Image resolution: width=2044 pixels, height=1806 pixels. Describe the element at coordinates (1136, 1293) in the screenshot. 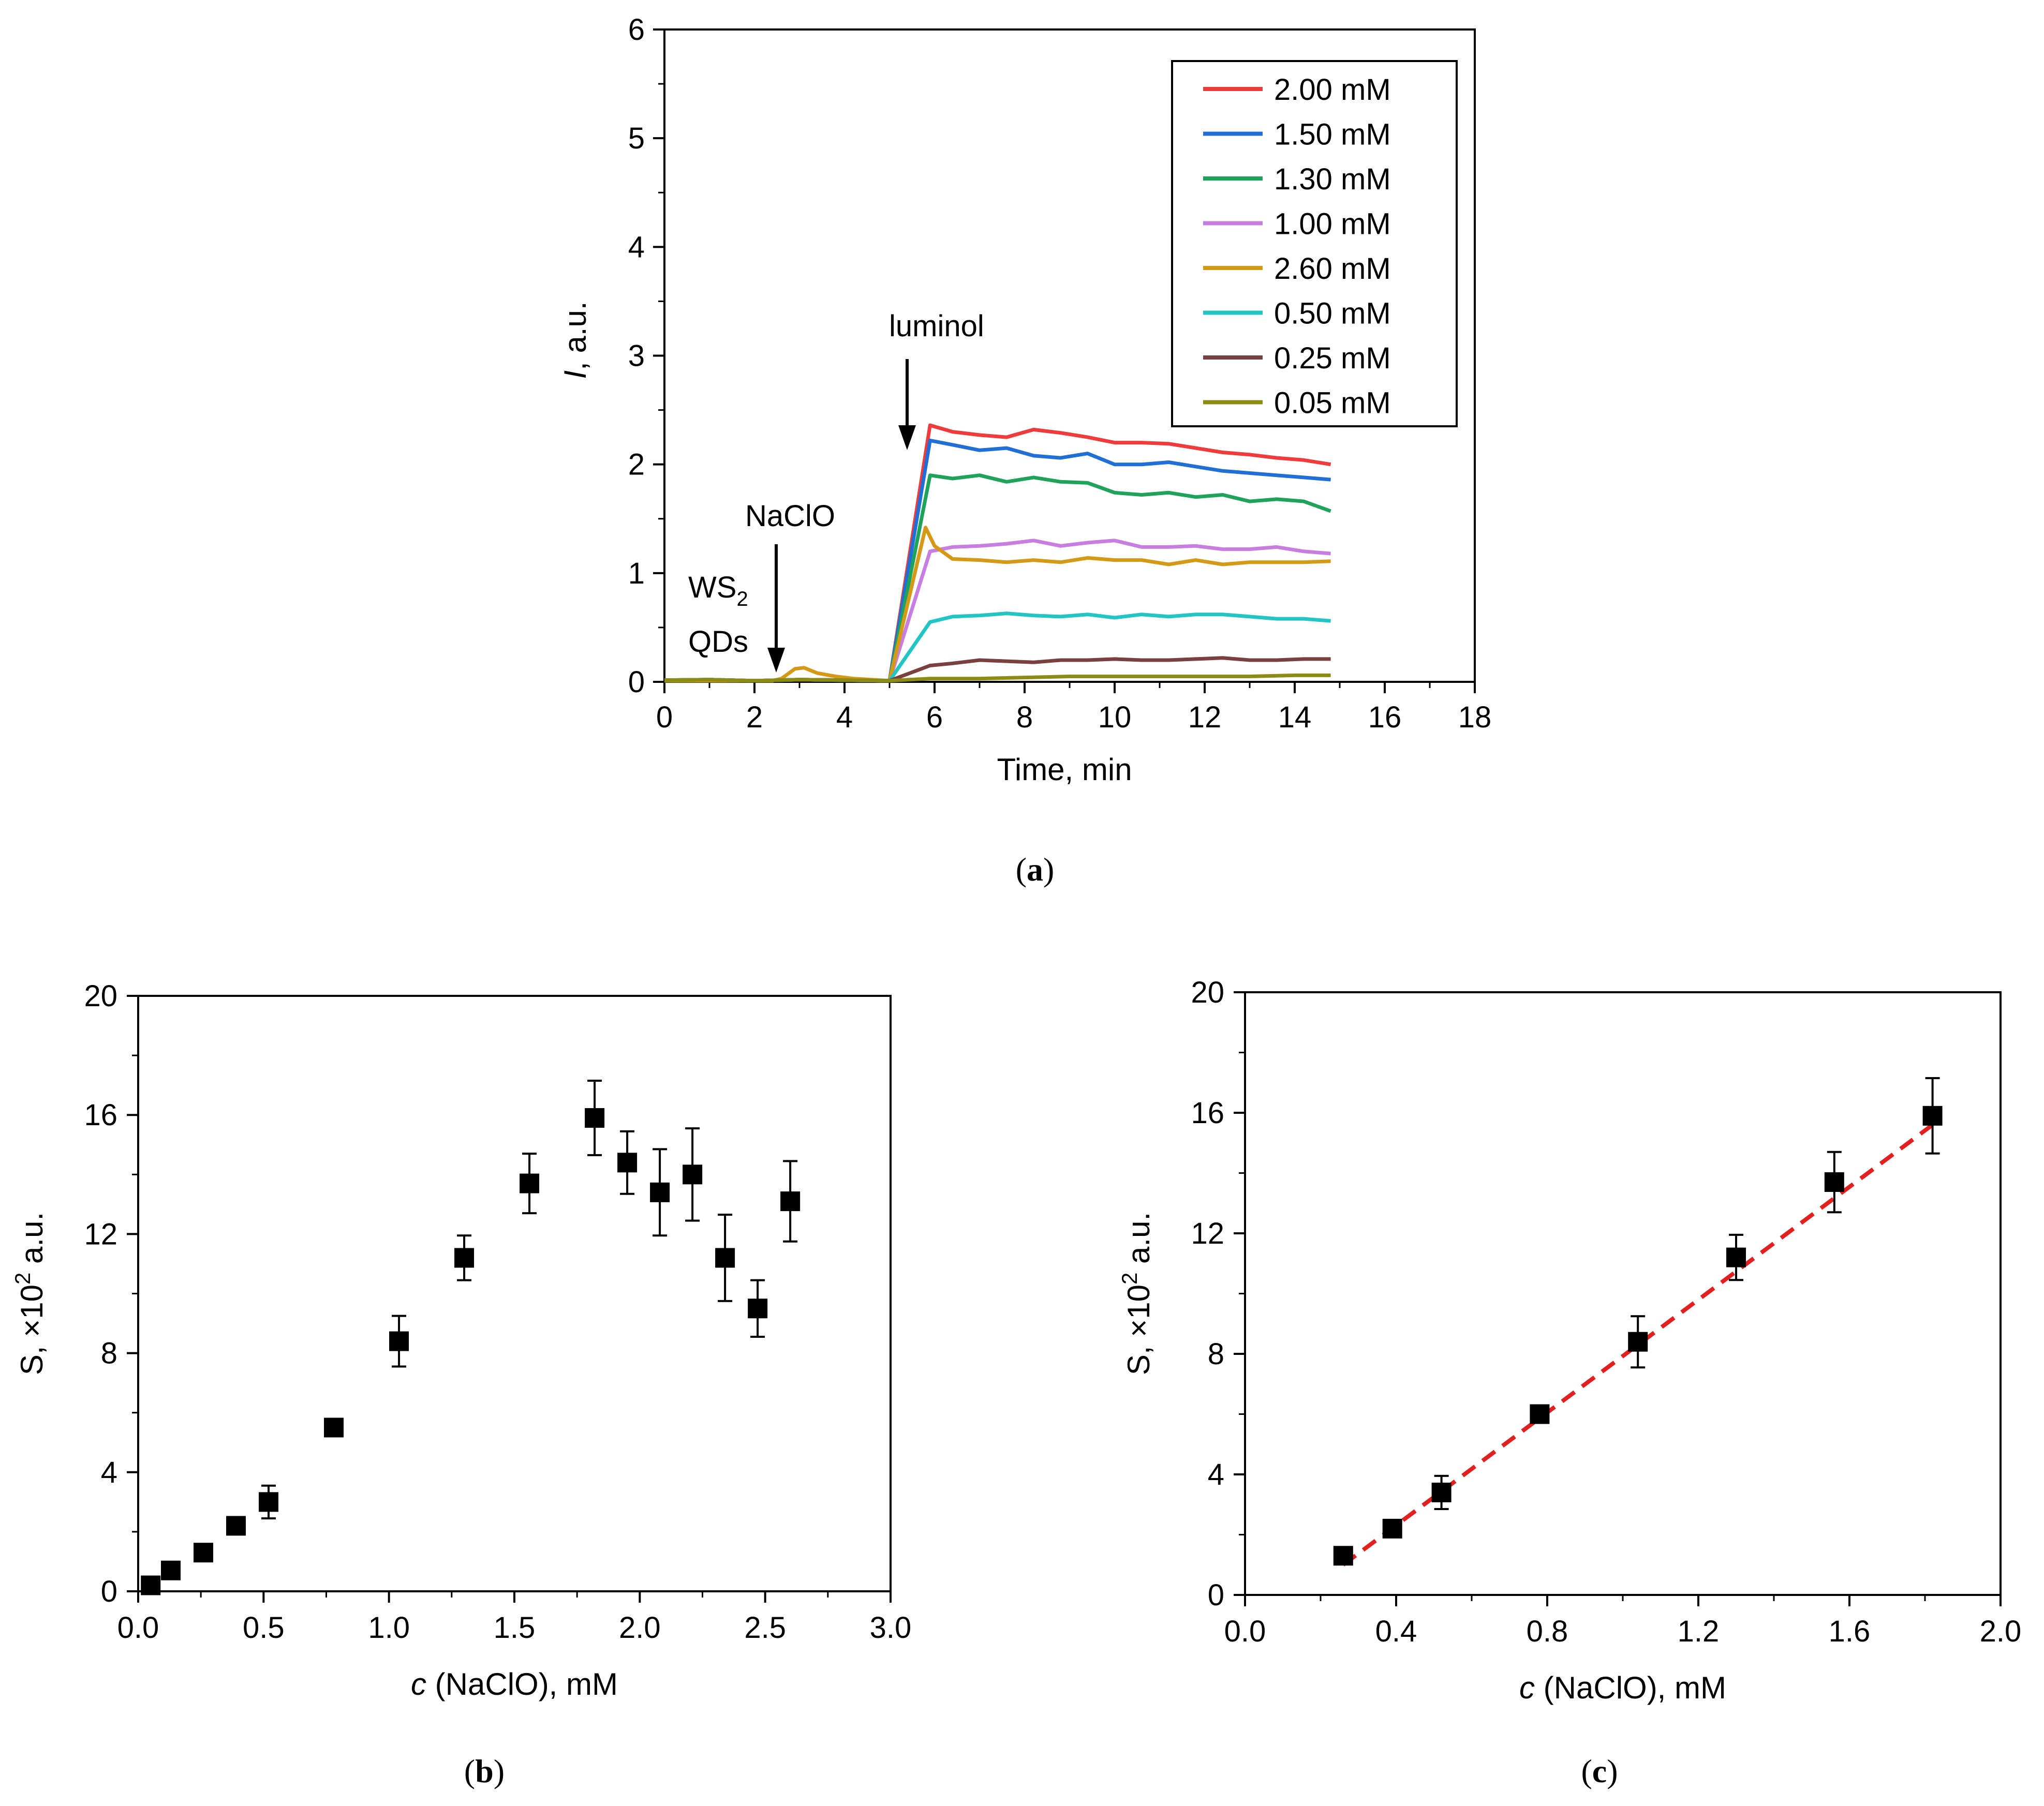

I see `y-axis-label-c: S, ×102 a.u.` at that location.